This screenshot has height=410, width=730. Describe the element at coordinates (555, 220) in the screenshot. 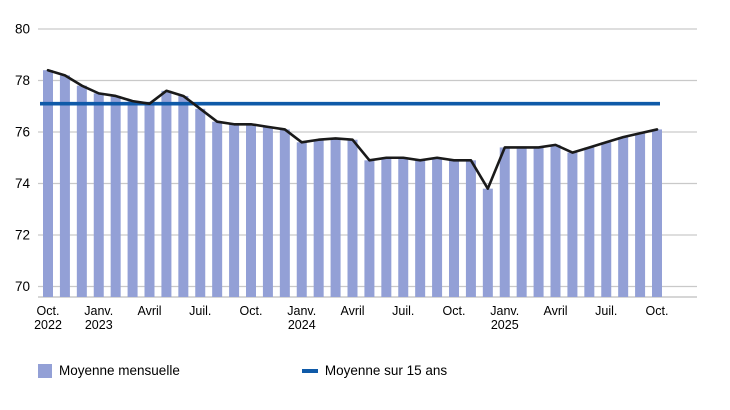

I see `bar-avril-2025` at that location.